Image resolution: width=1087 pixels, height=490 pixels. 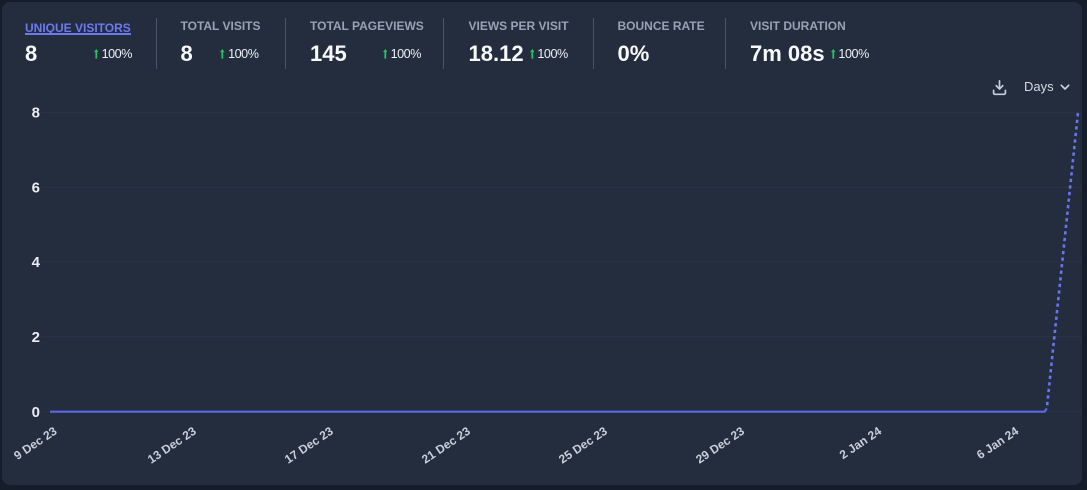 What do you see at coordinates (36, 113) in the screenshot?
I see `svg-text: 8` at bounding box center [36, 113].